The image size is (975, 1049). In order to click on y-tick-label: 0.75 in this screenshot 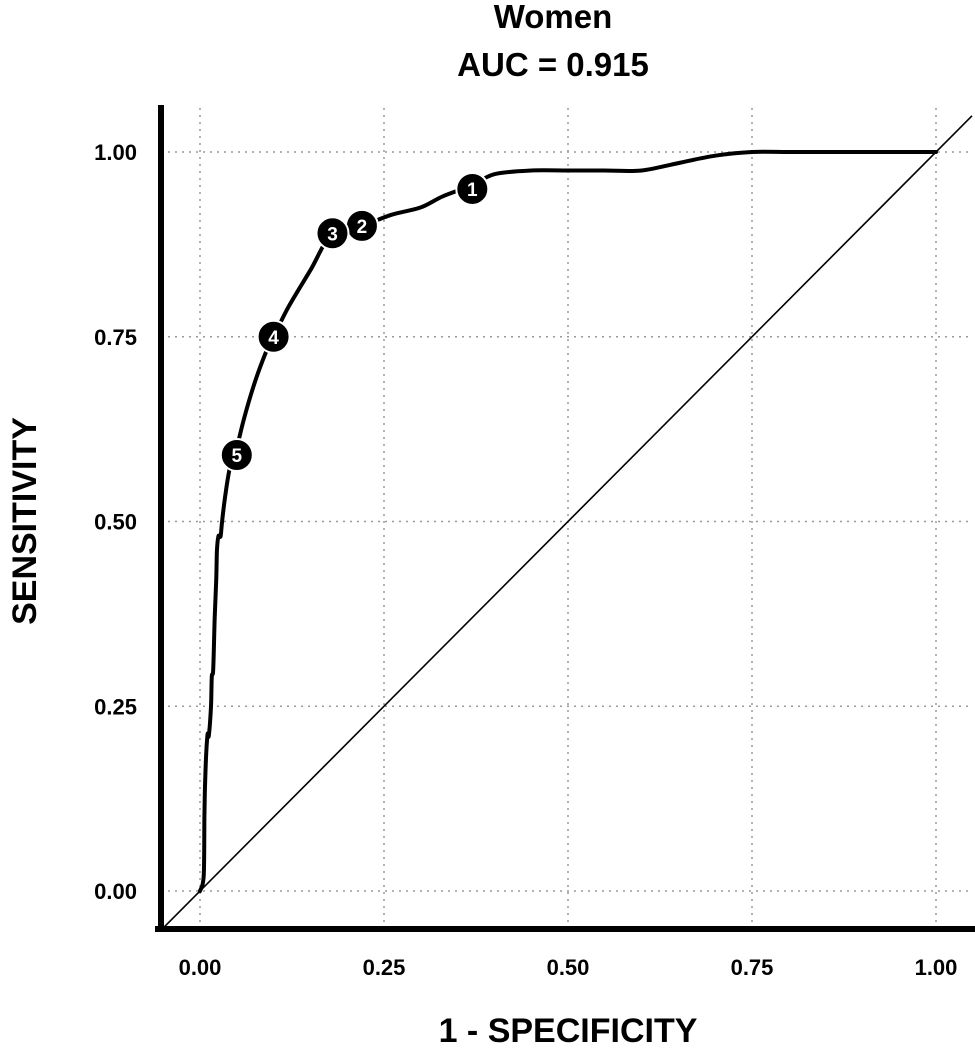, I will do `click(115, 337)`.